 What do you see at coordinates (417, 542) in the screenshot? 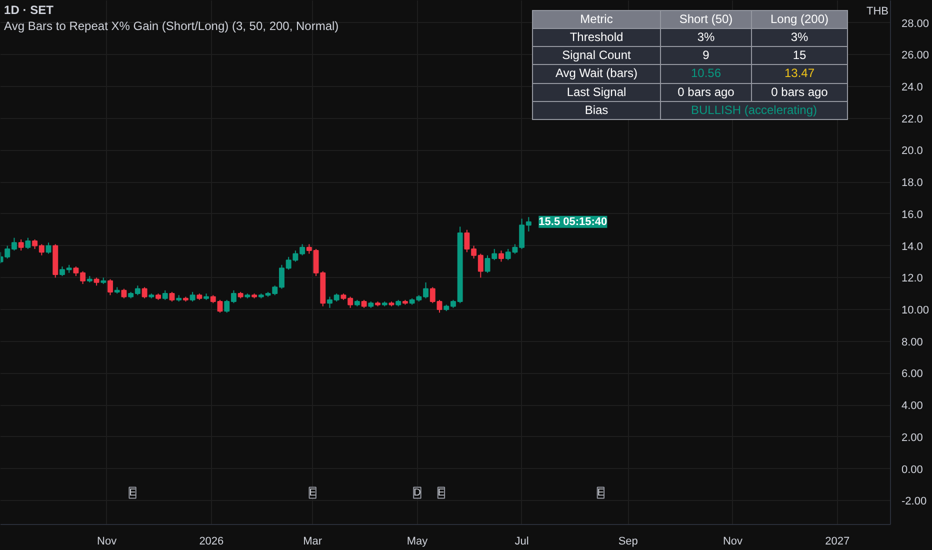
I see `x-tick-label: May` at bounding box center [417, 542].